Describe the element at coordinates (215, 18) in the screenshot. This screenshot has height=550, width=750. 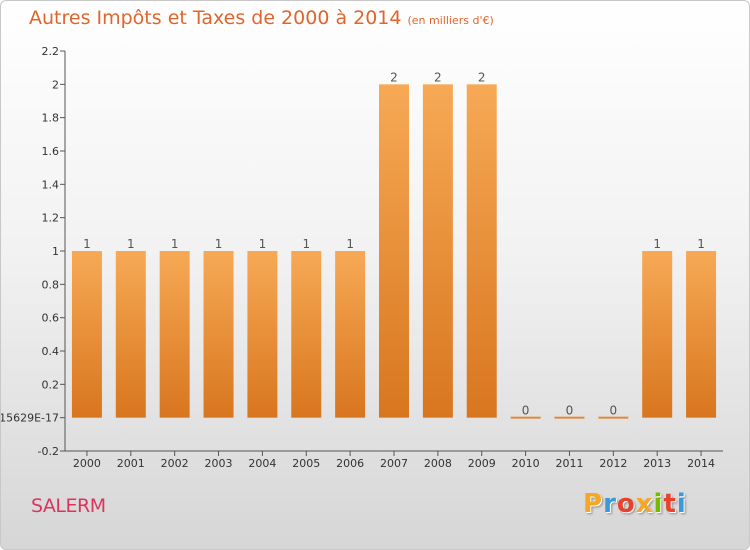
I see `chart-title-text: Autres Impôts et Taxes de 2000 à 2014` at that location.